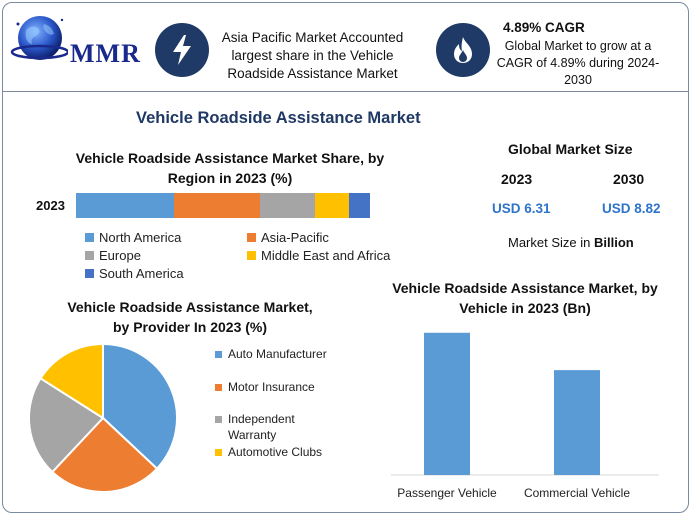 The height and width of the screenshot is (515, 691). What do you see at coordinates (544, 27) in the screenshot?
I see `cagr-title: 4.89% CAGR` at bounding box center [544, 27].